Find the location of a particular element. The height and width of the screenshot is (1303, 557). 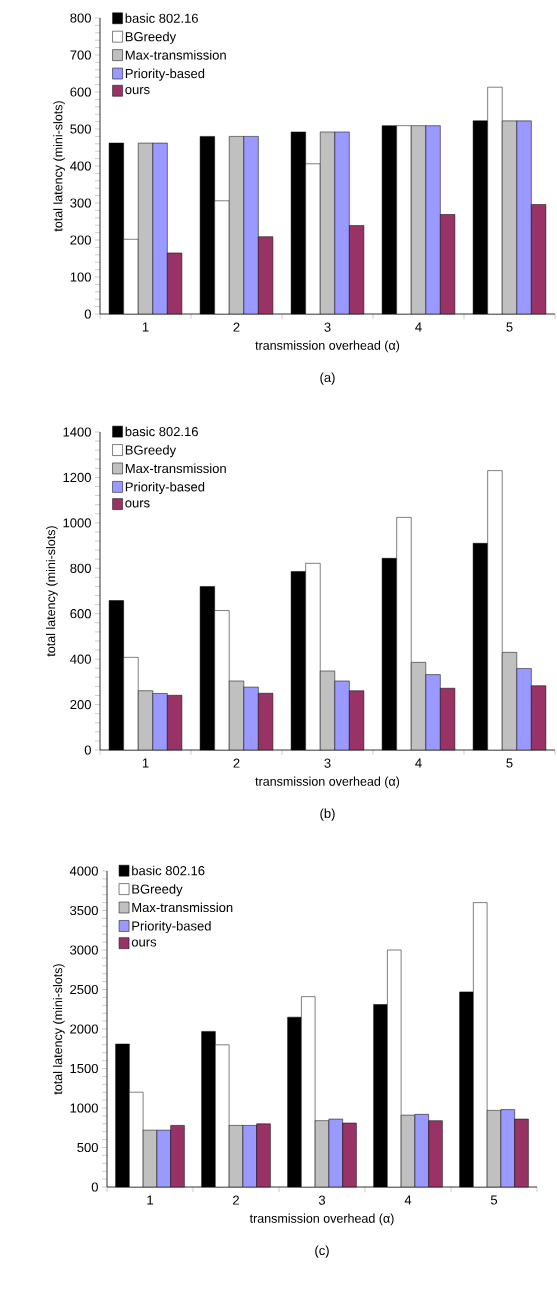

y-tick-label: 2500 is located at coordinates (84, 989).